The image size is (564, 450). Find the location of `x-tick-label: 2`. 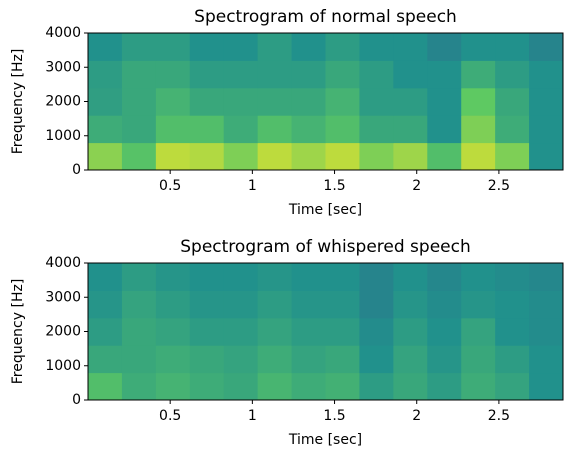

x-tick-label: 2 is located at coordinates (416, 416).